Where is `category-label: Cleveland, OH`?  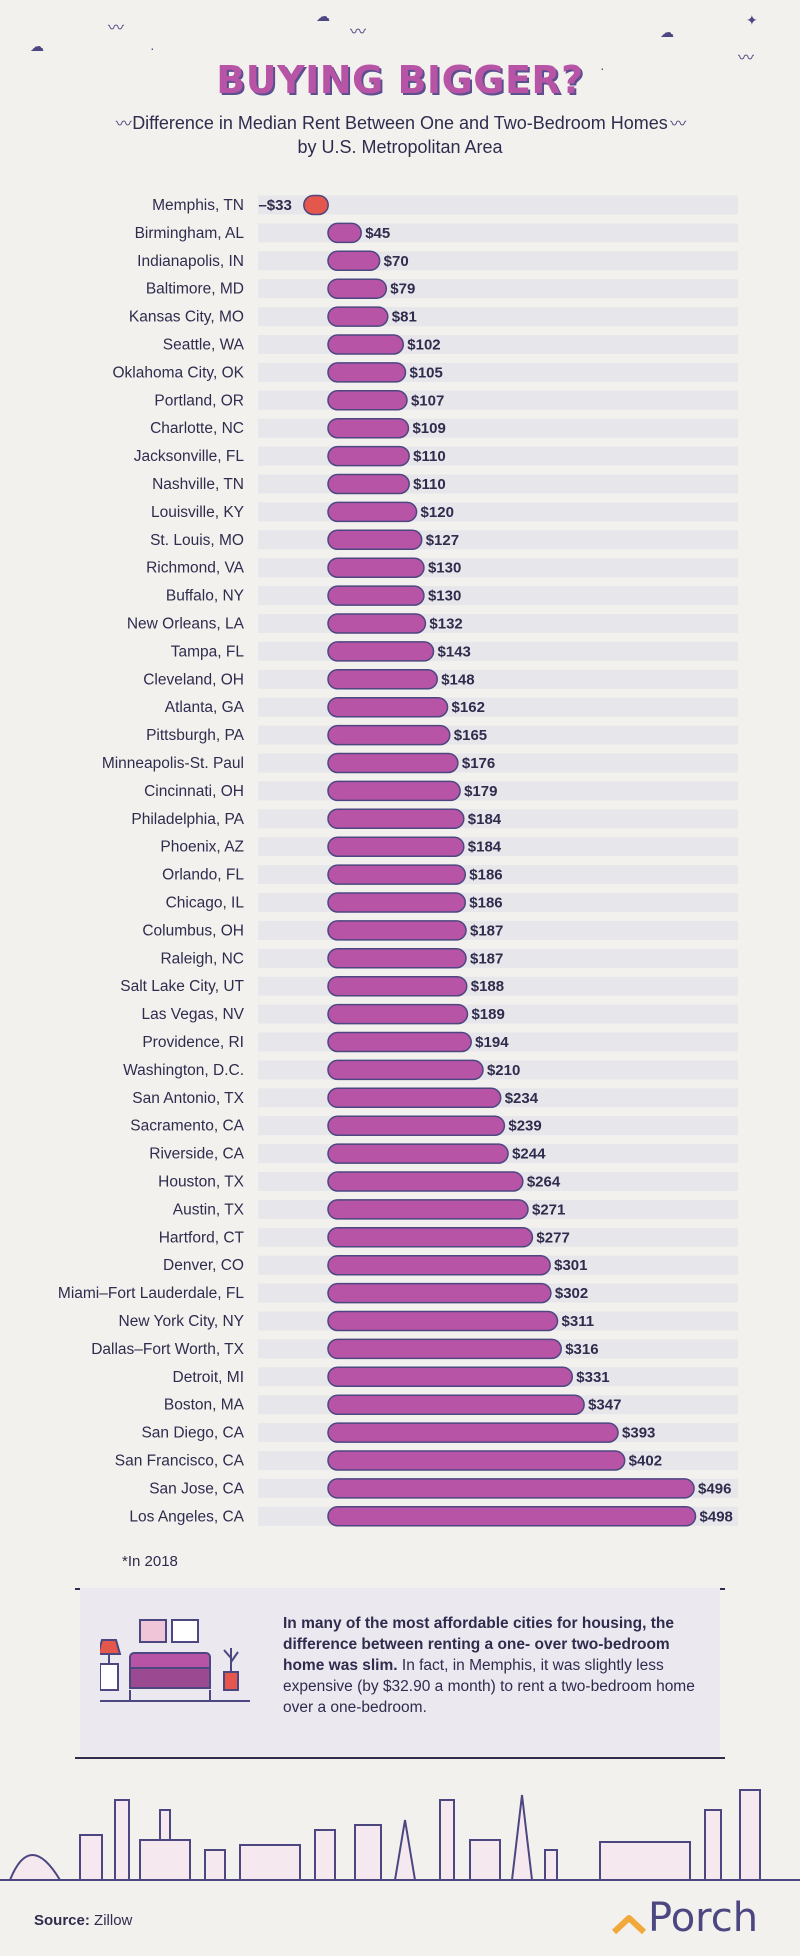 category-label: Cleveland, OH is located at coordinates (193, 679).